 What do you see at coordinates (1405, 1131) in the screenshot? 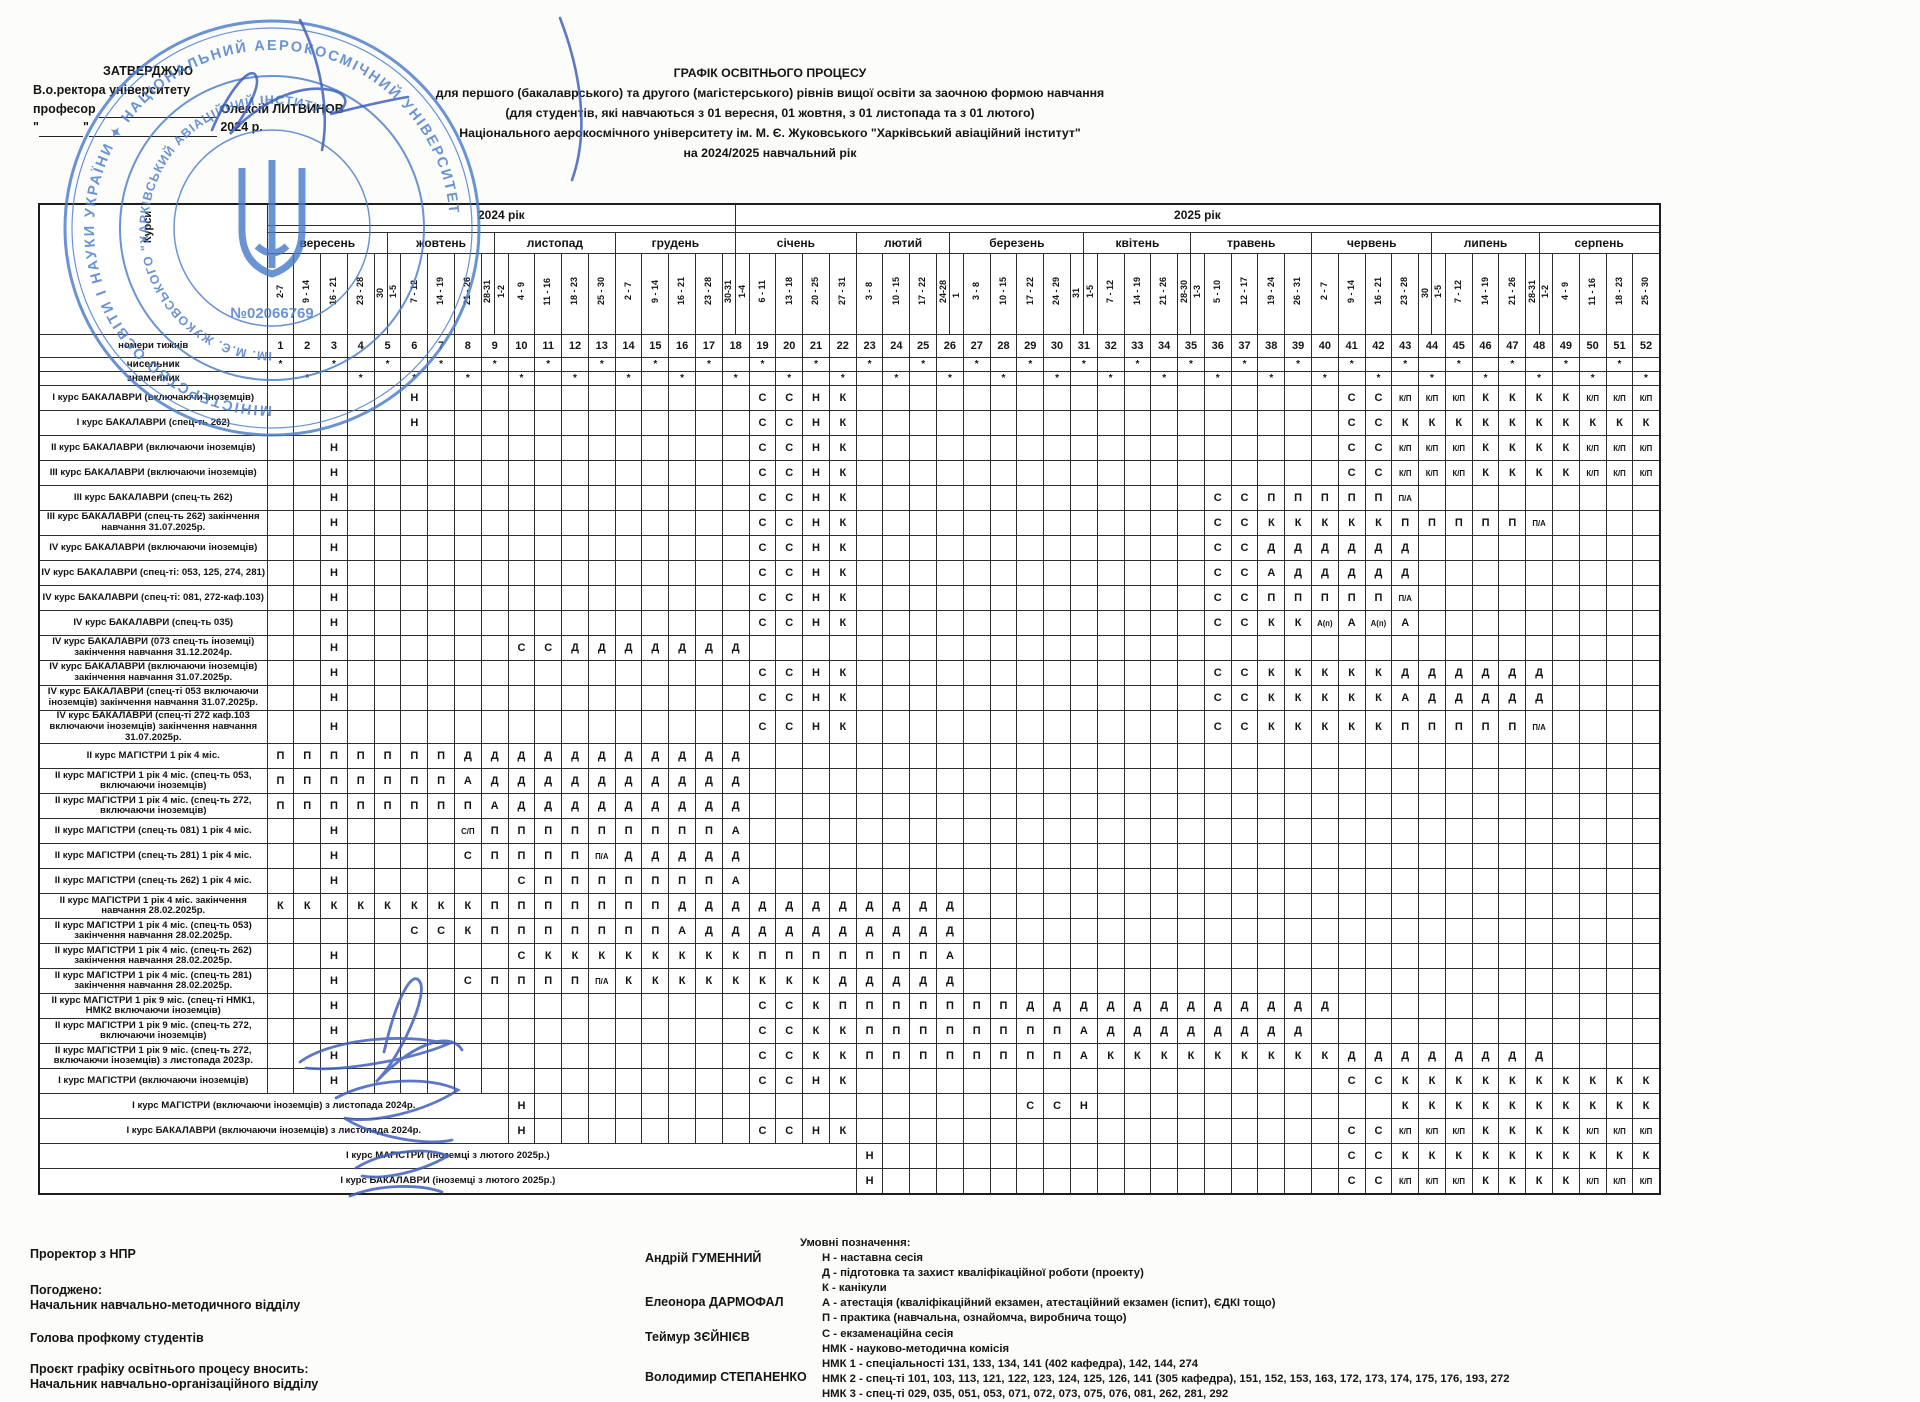
I see `week-cell: К/П` at bounding box center [1405, 1131].